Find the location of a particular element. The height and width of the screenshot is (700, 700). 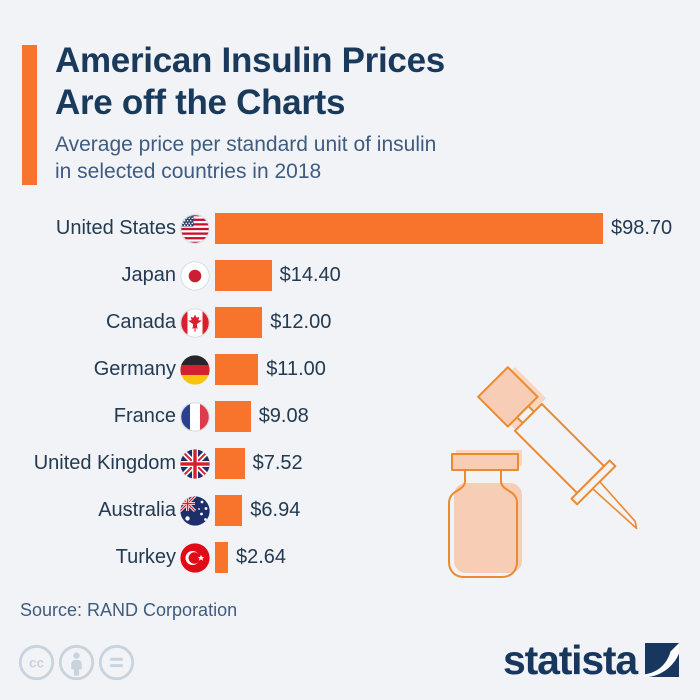

nd-icon is located at coordinates (116, 662).